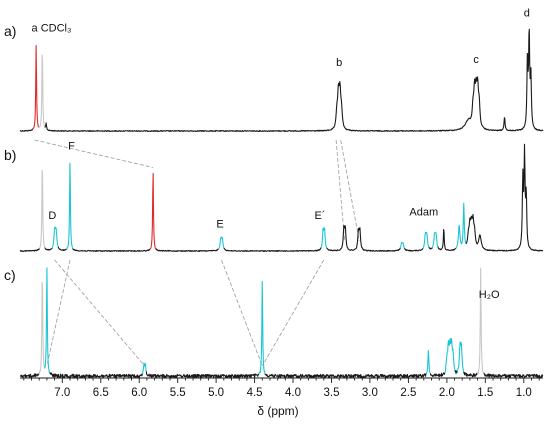 This screenshot has width=550, height=424. I want to click on peak-label-3-0: H₂O, so click(489, 295).